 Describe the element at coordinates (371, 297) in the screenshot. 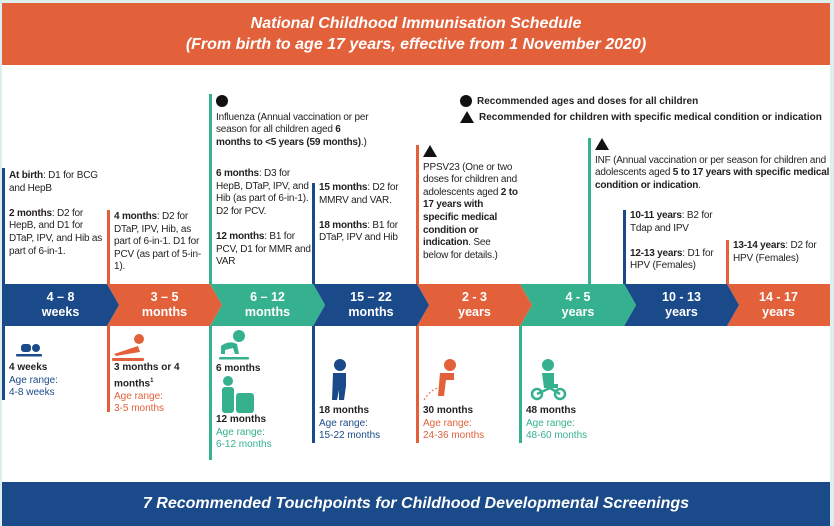

I see `segment-range: 15 – 22` at that location.